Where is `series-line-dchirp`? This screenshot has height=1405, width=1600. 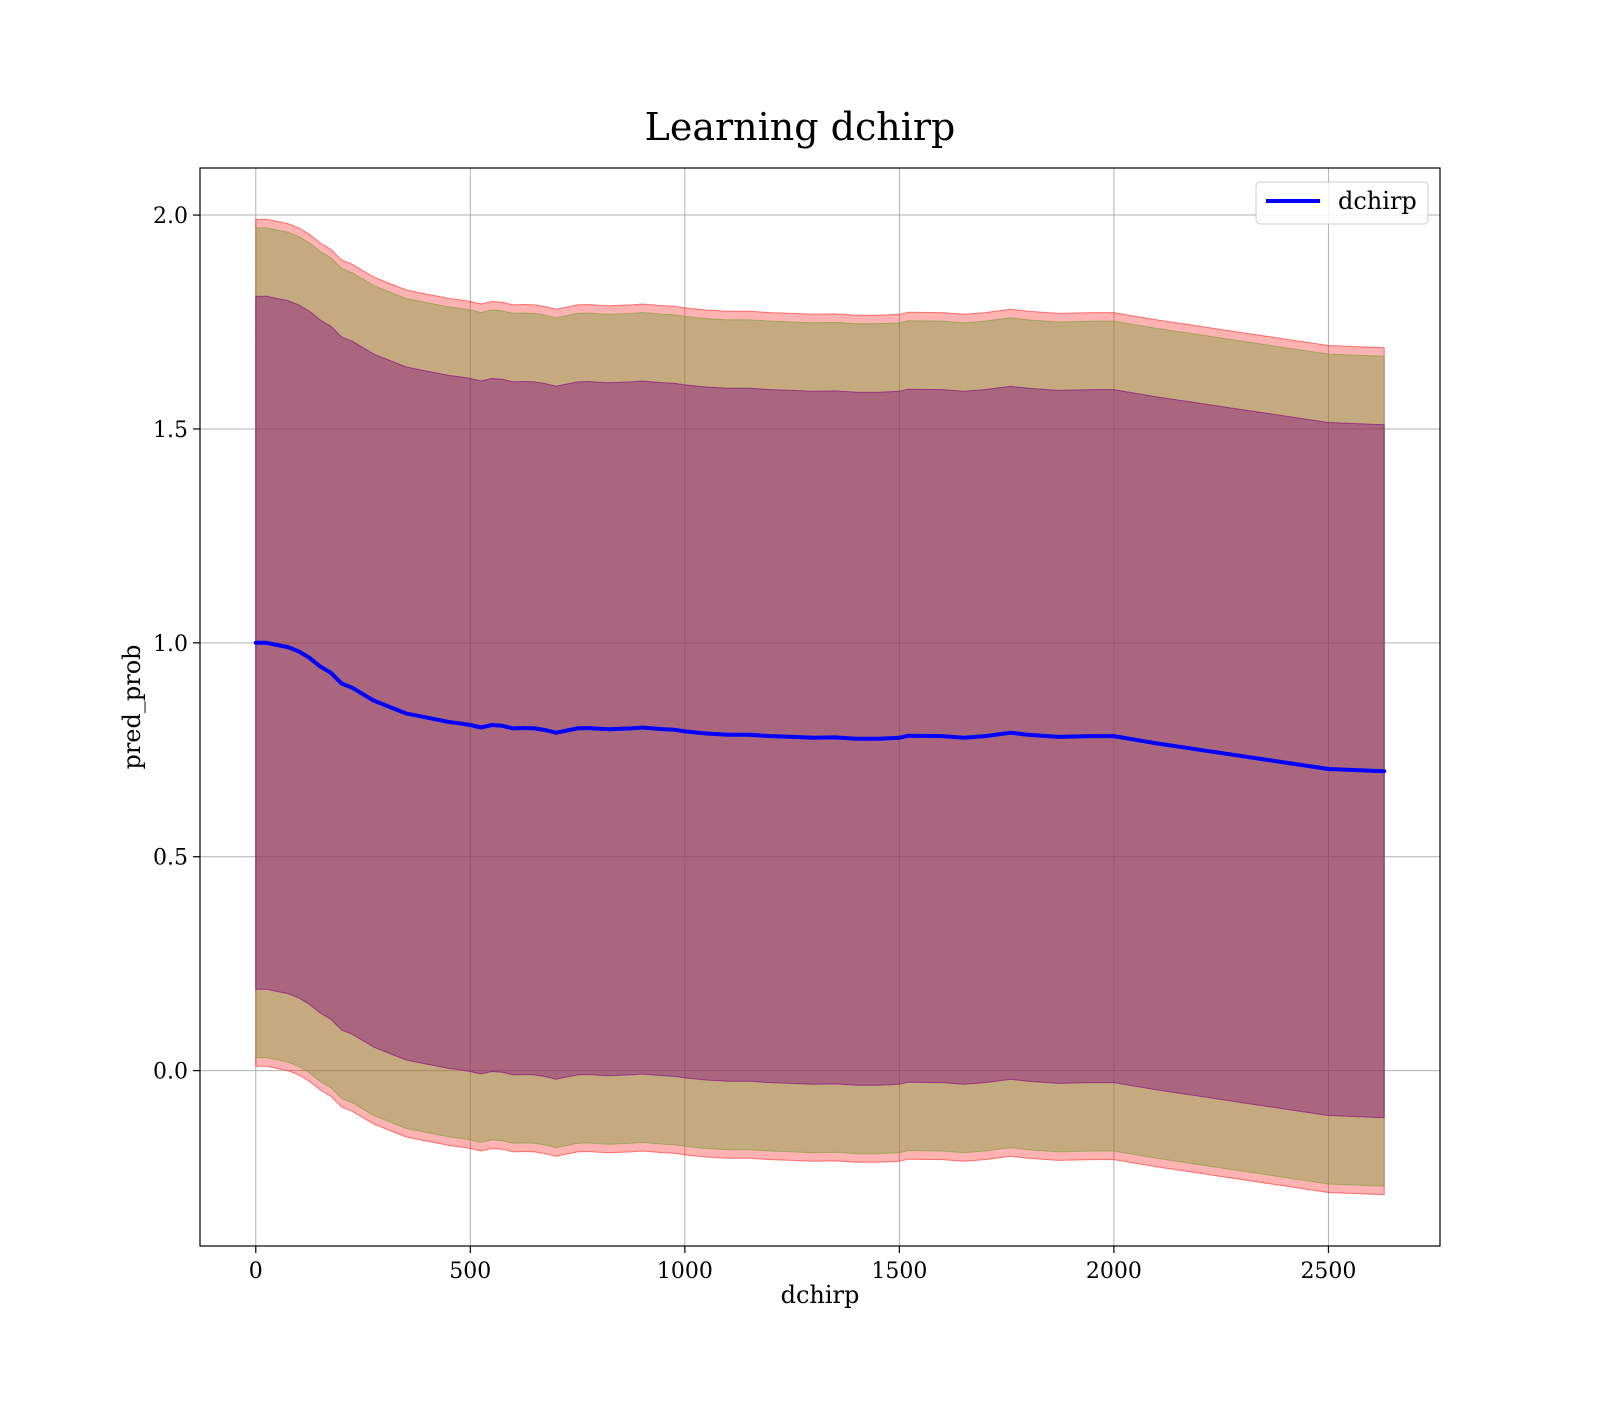
series-line-dchirp is located at coordinates (820, 707).